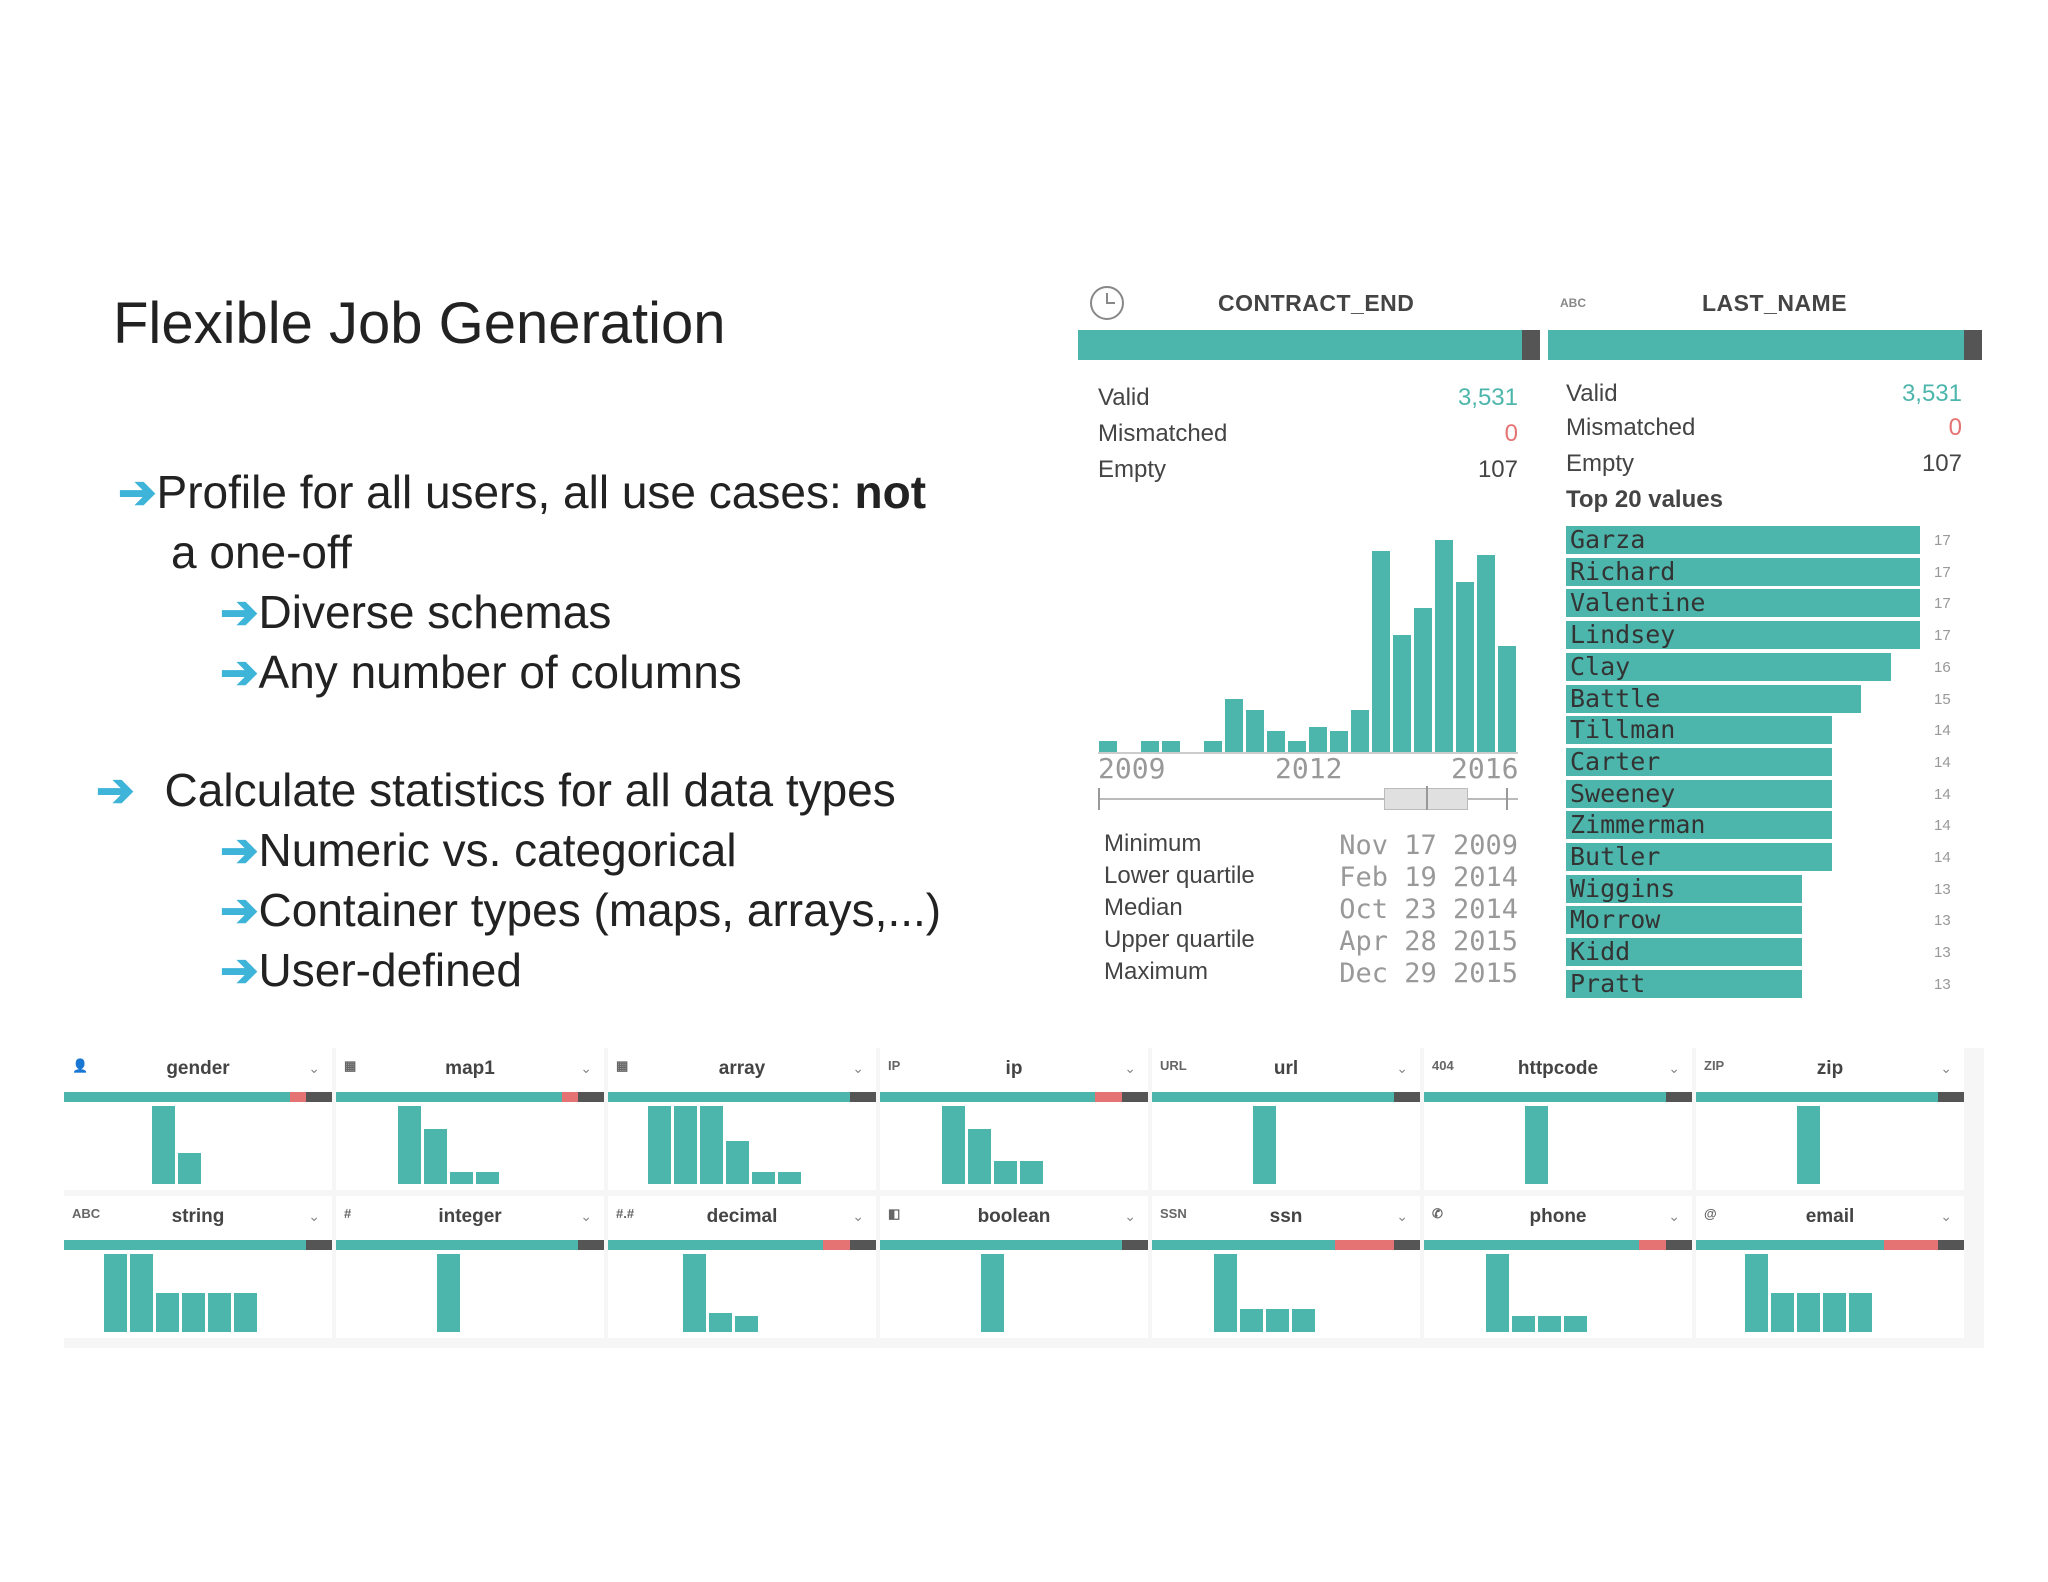 Image resolution: width=2048 pixels, height=1582 pixels. What do you see at coordinates (1286, 1216) in the screenshot?
I see `column-name: ssn` at bounding box center [1286, 1216].